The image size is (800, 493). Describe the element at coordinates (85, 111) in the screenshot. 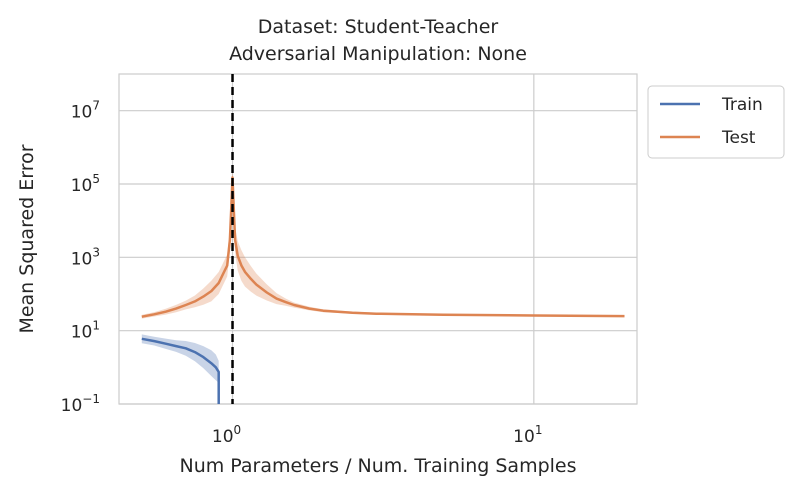

I see `y-tick-label-4: 10⁷` at that location.